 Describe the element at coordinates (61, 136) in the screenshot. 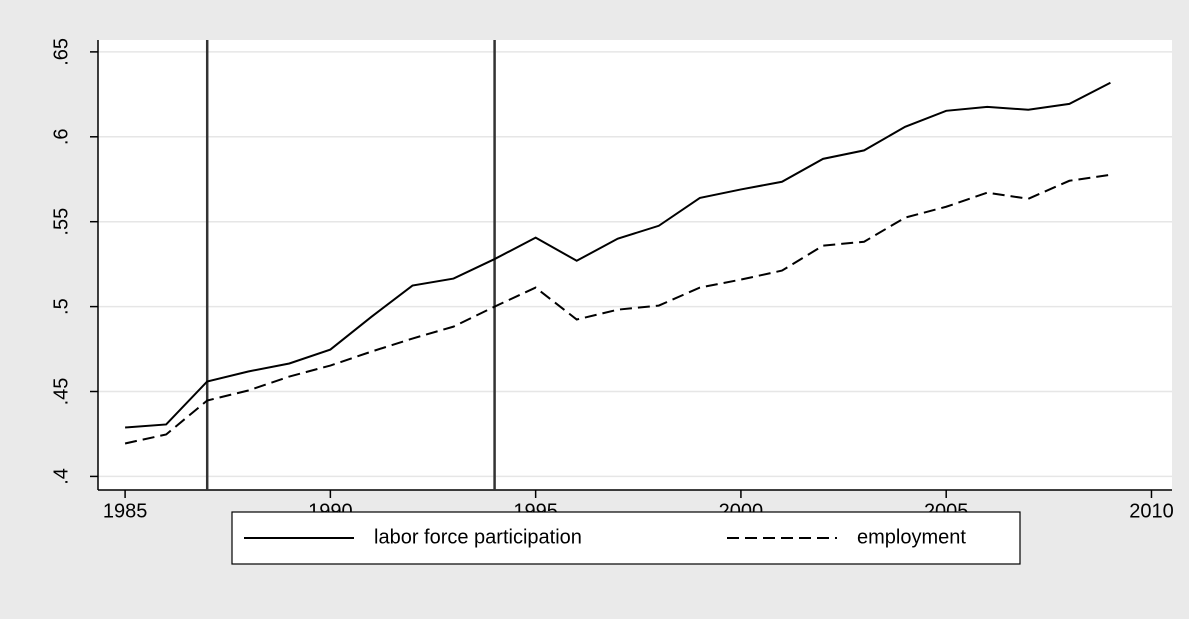

I see `y-tick-label: .6` at that location.